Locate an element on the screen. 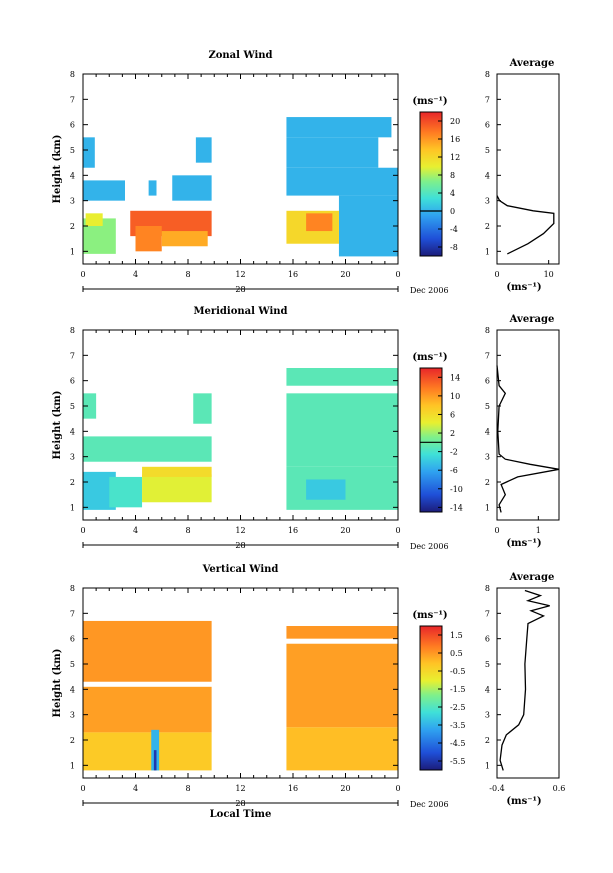  colorbar-tick-label: 12 is located at coordinates (455, 157).